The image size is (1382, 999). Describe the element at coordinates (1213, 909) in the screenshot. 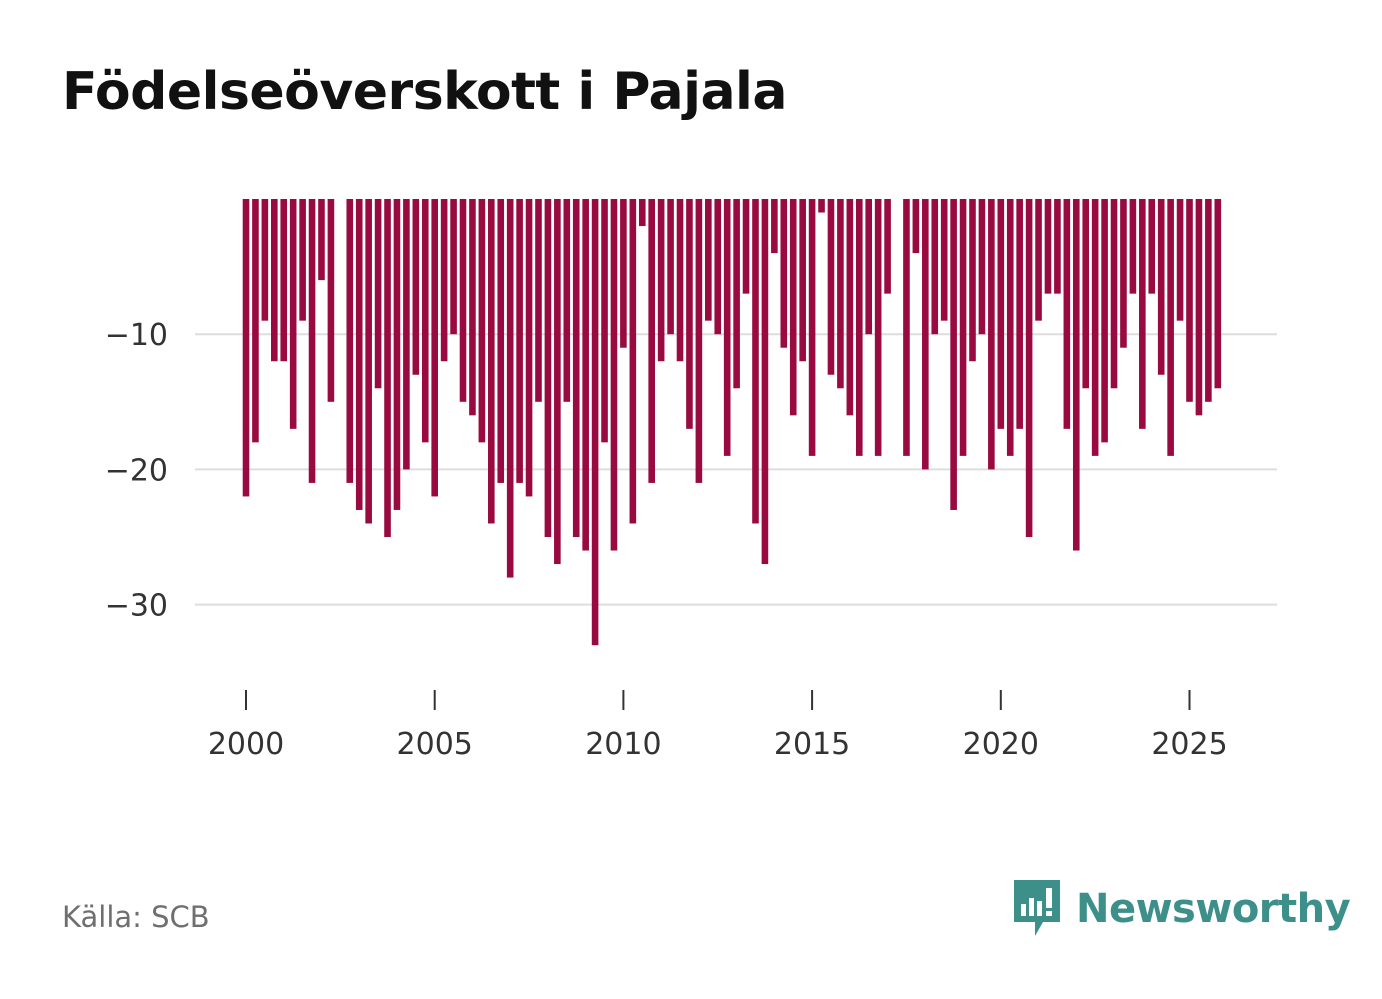

I see `brand-name: Newsworthy` at that location.